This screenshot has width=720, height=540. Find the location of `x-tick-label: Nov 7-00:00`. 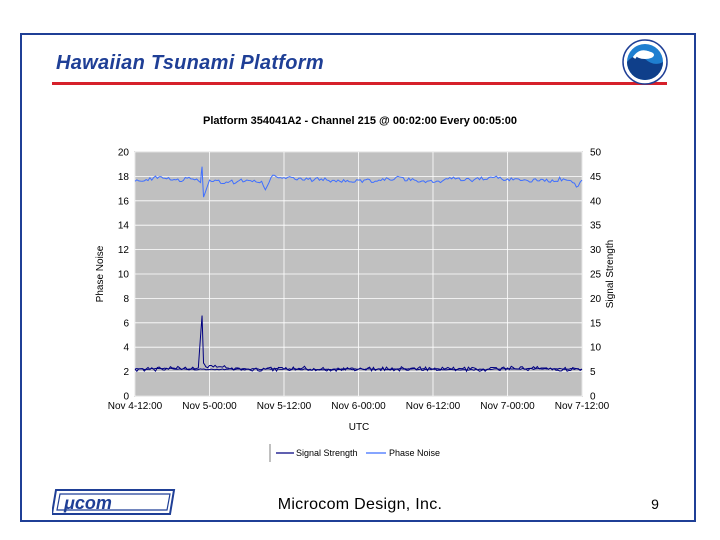

x-tick-label: Nov 7-00:00 is located at coordinates (507, 406).